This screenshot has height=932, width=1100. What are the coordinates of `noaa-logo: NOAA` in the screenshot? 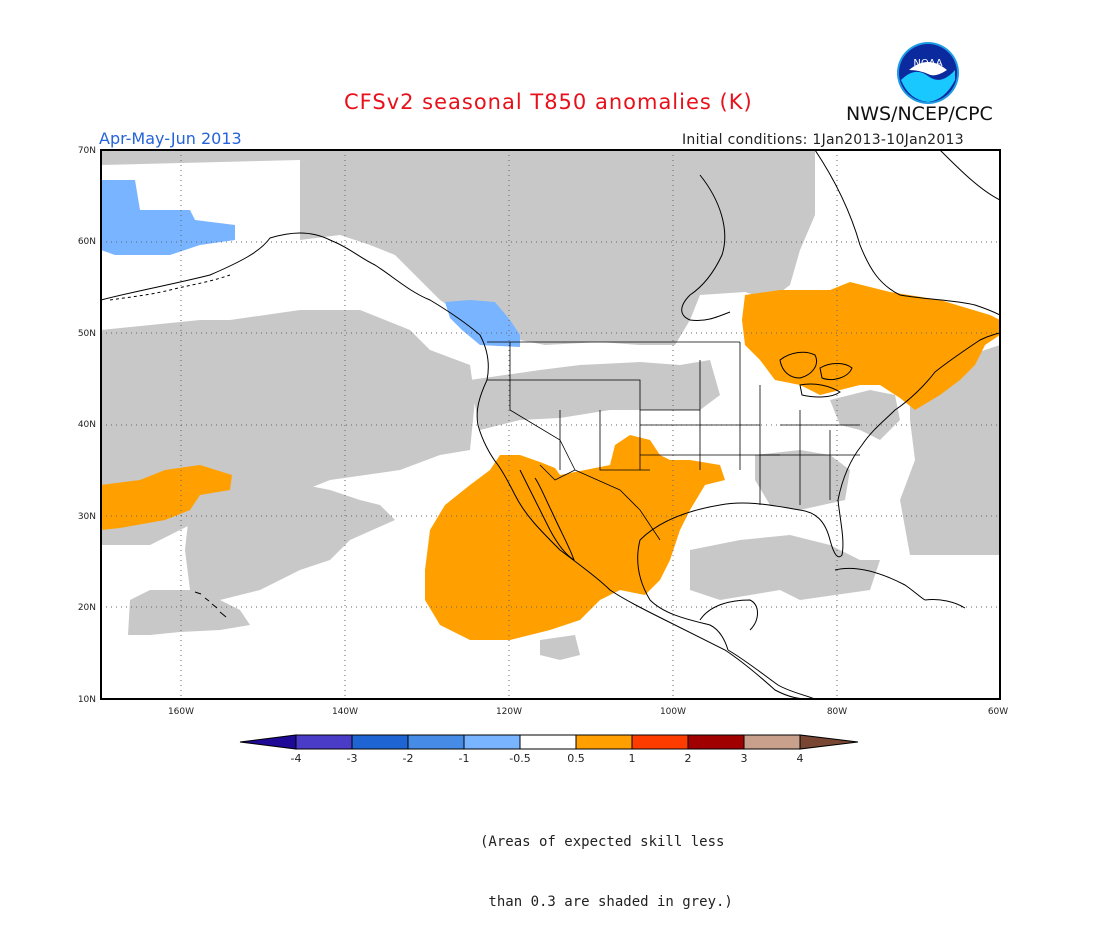 It's located at (928, 75).